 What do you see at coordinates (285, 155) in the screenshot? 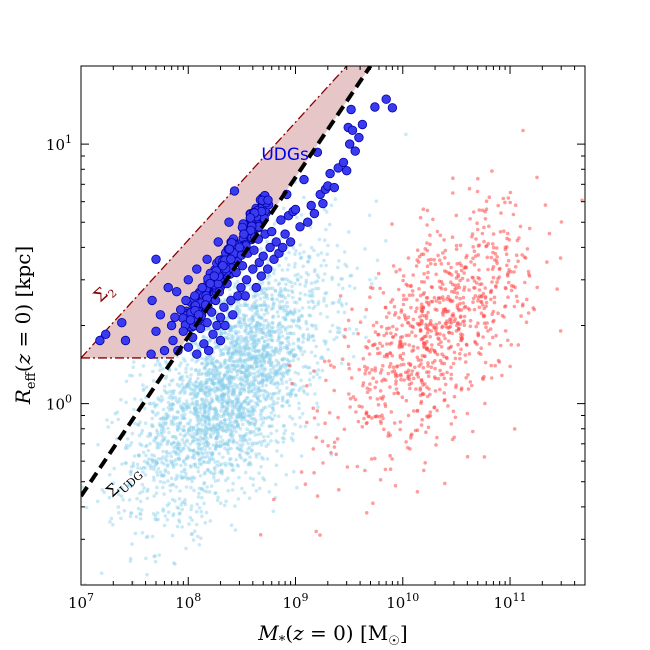
I see `udgs-annotation: UDGs` at bounding box center [285, 155].